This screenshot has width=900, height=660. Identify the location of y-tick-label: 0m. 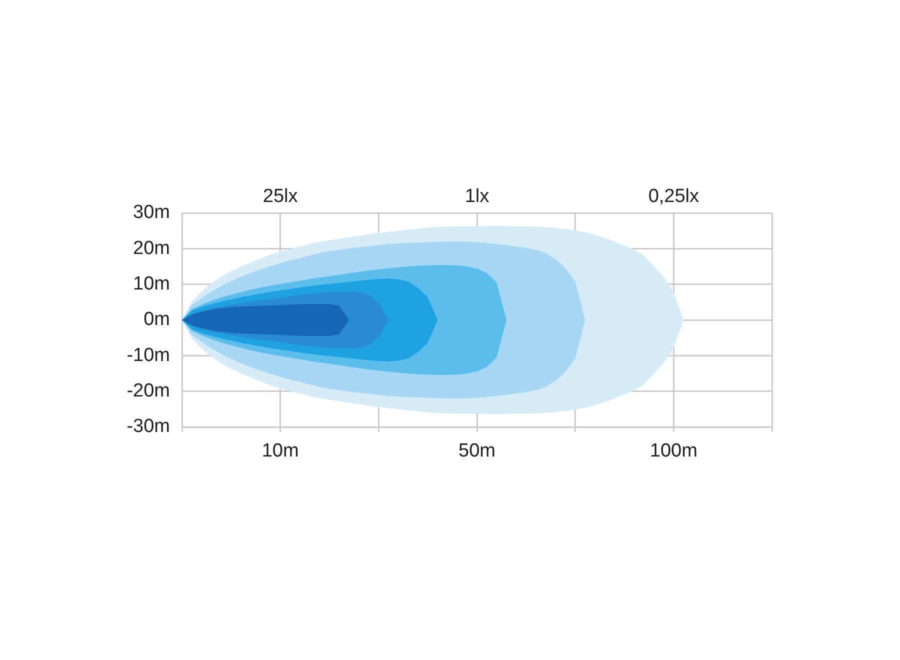
(157, 319).